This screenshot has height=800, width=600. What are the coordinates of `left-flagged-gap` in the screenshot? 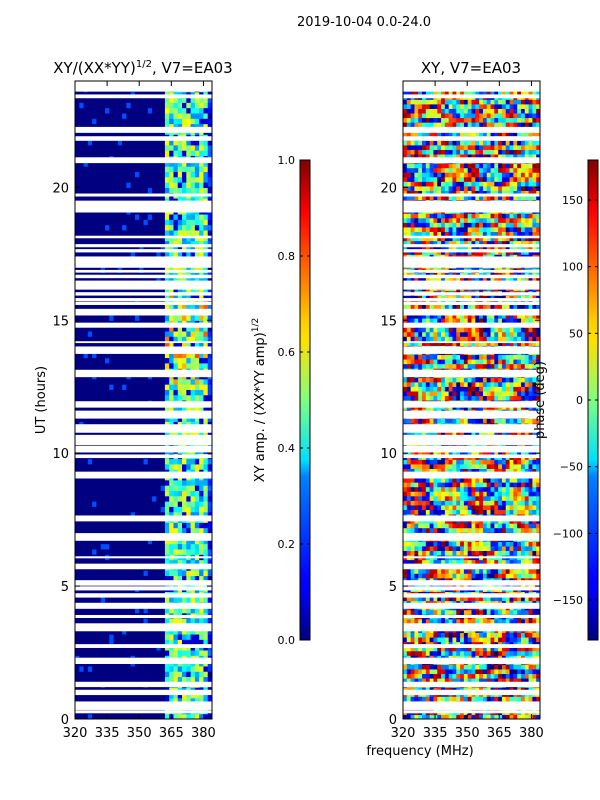 It's located at (143, 595).